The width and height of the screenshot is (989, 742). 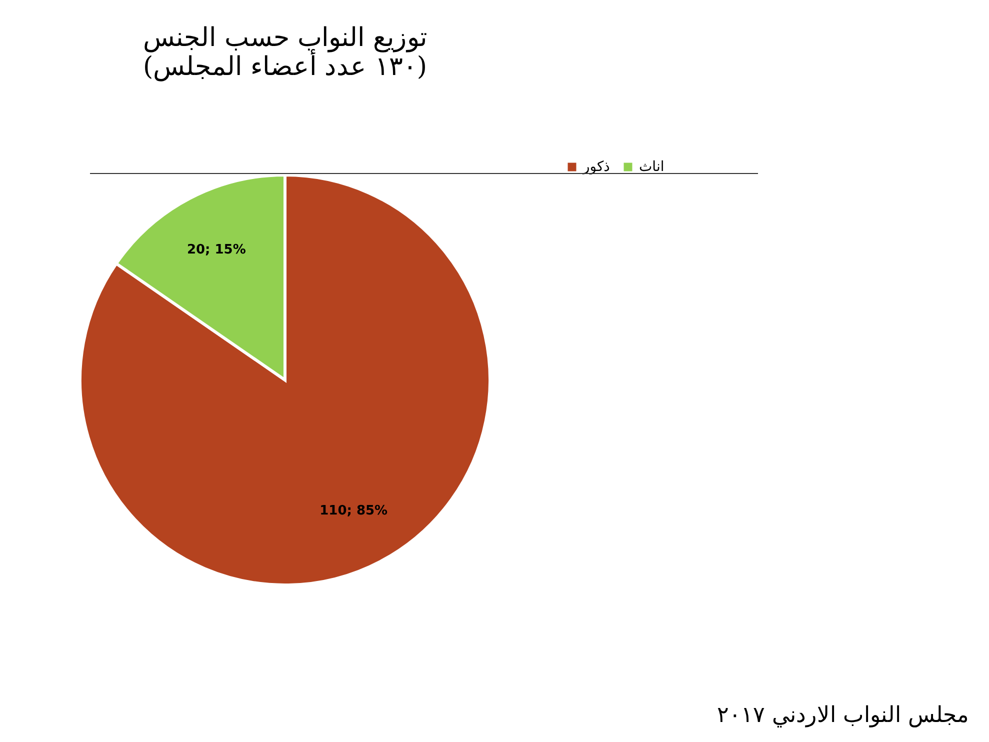 I want to click on data-label: 20; 15%, so click(x=216, y=250).